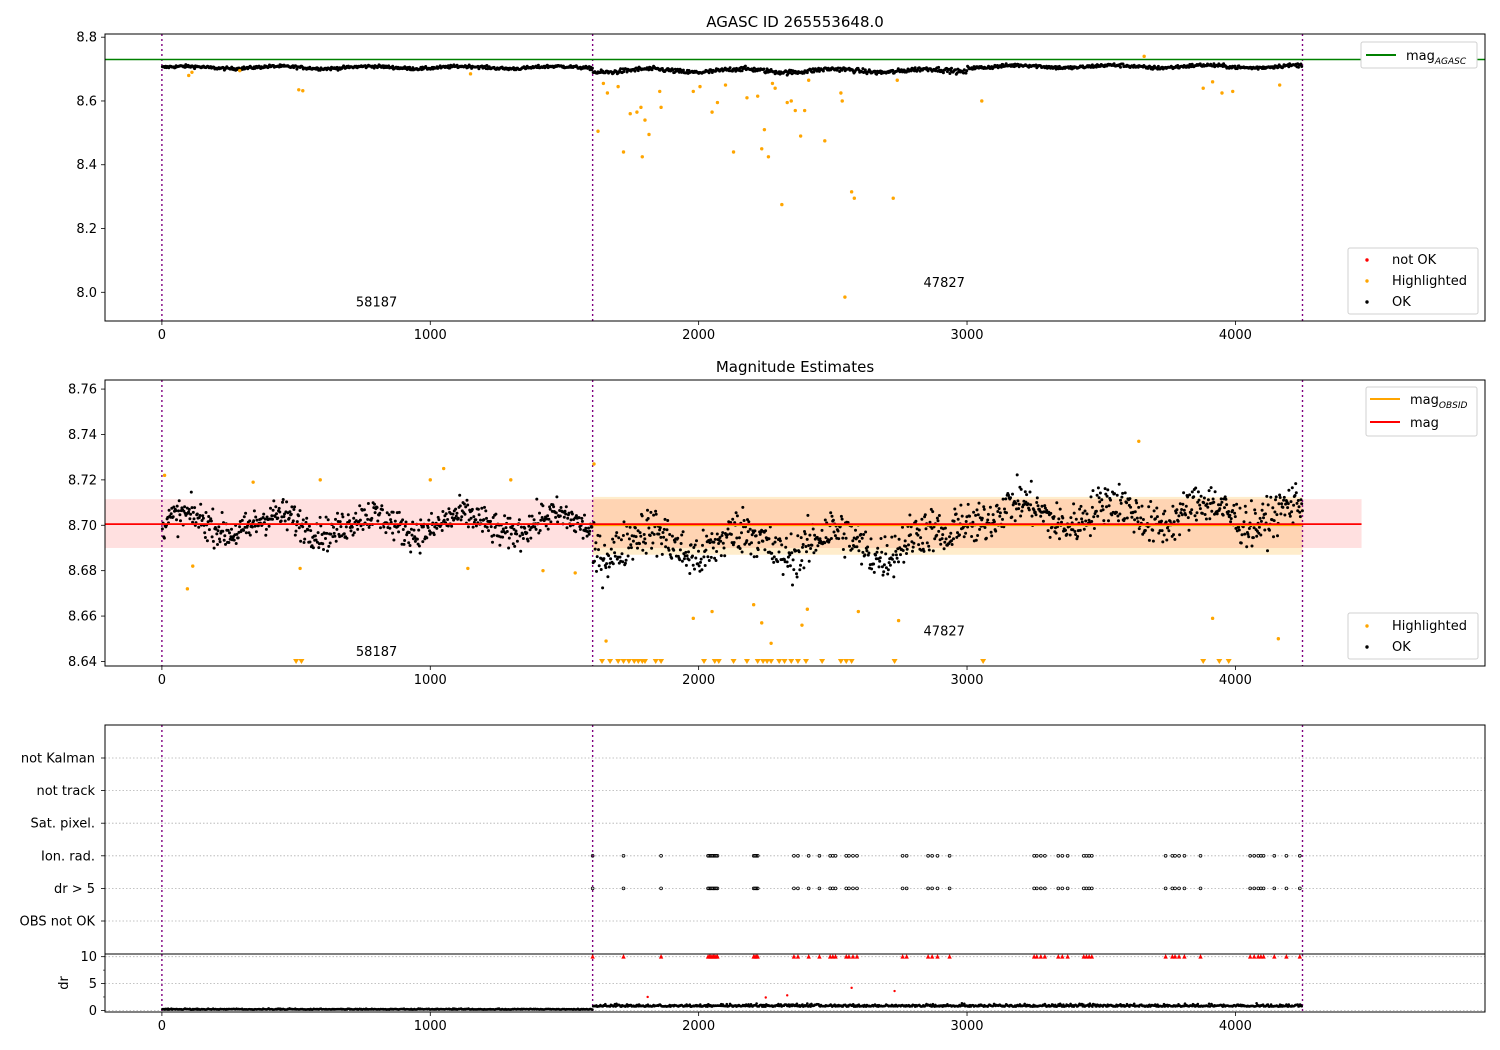 The width and height of the screenshot is (1500, 1050). What do you see at coordinates (82, 662) in the screenshot?
I see `y-tick-label: 8.64` at bounding box center [82, 662].